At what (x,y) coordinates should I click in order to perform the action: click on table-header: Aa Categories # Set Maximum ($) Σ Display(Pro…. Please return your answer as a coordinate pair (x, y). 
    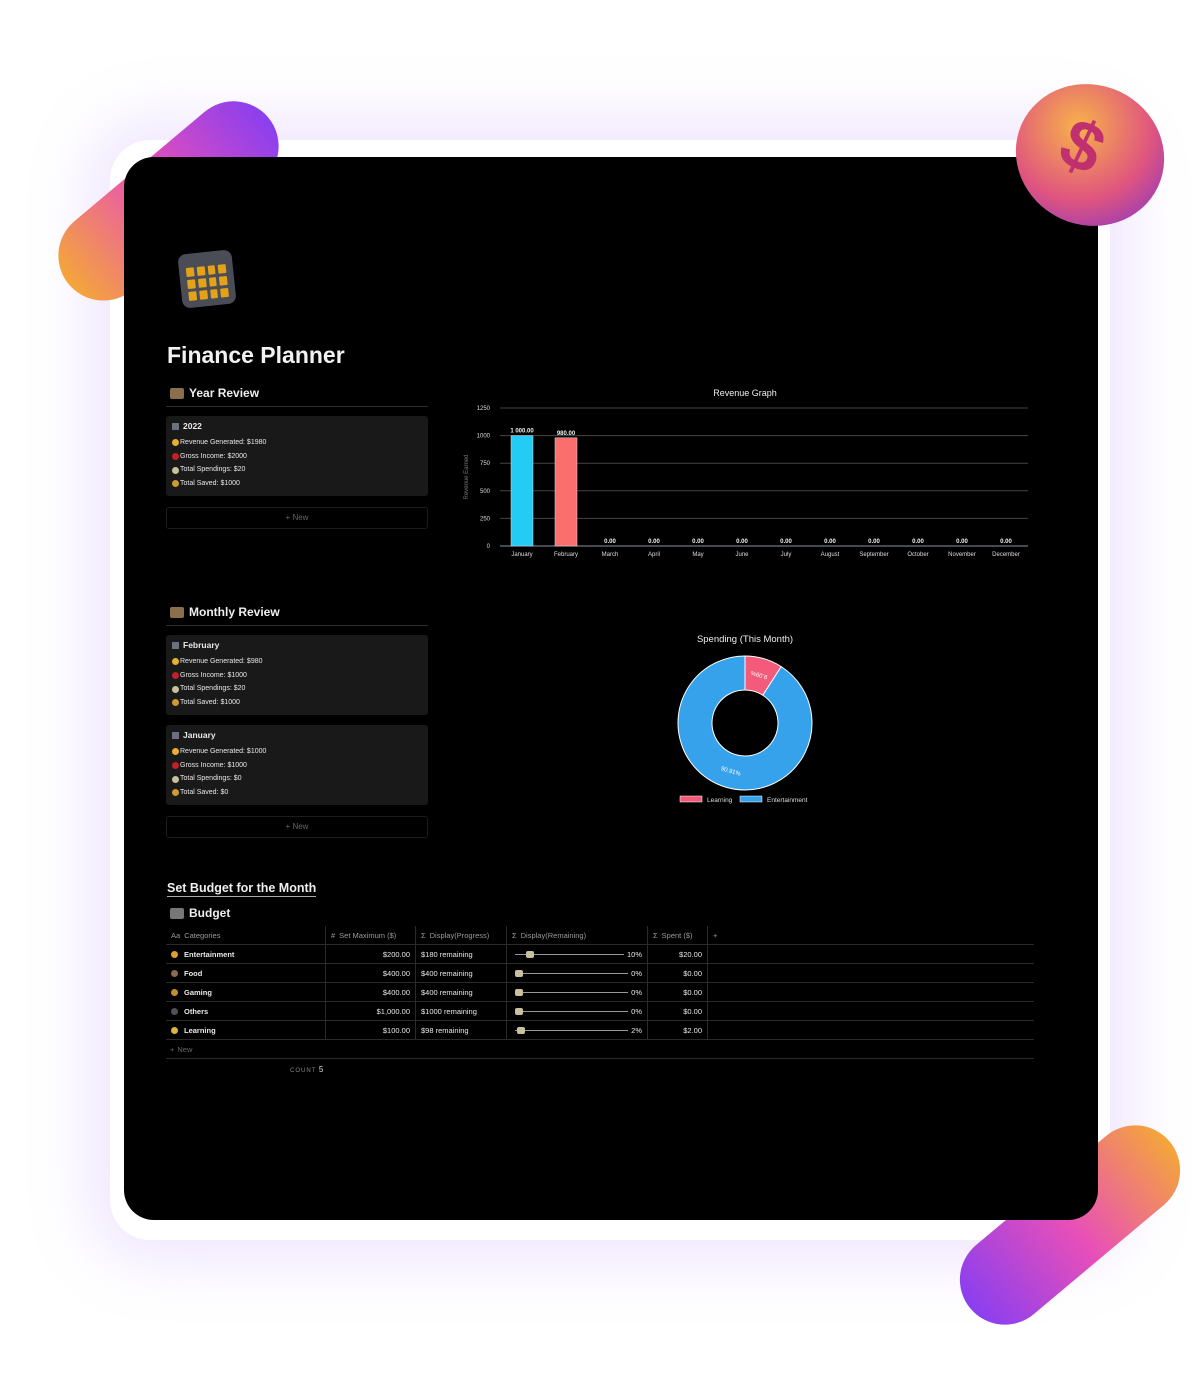
    Looking at the image, I should click on (600, 935).